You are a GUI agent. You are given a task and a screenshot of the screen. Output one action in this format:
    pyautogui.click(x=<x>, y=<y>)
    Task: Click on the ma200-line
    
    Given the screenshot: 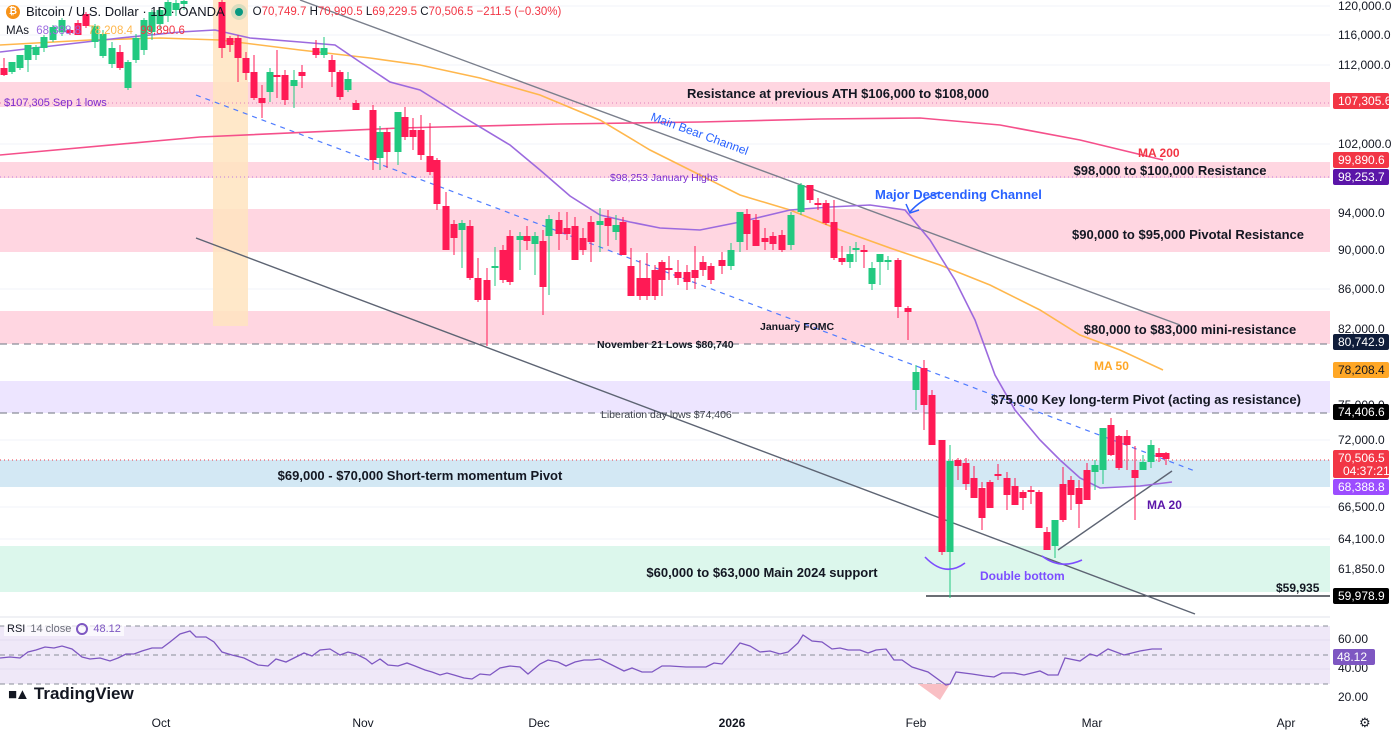 What is the action you would take?
    pyautogui.click(x=582, y=139)
    